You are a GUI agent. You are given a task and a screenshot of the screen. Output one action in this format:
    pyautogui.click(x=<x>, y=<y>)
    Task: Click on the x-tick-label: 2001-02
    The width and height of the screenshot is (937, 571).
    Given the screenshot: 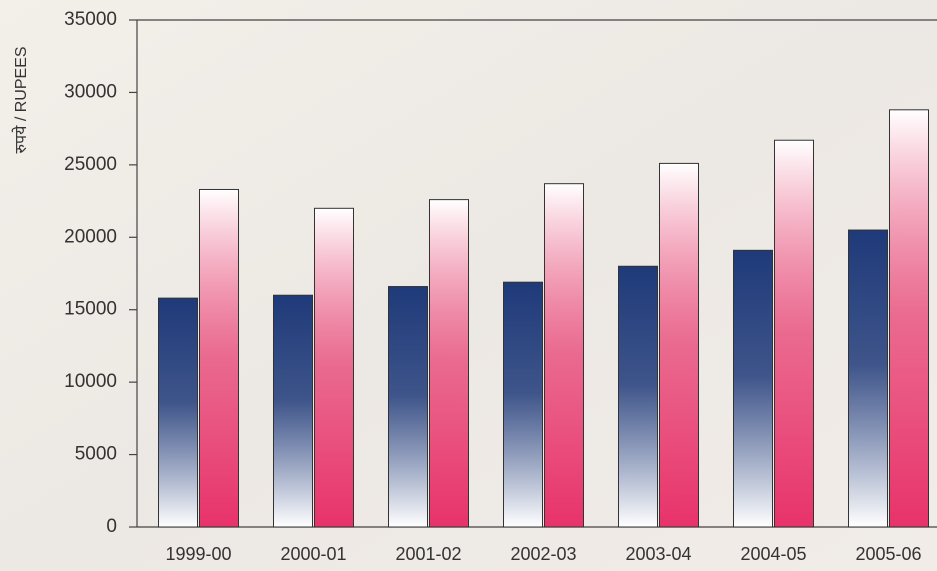 What is the action you would take?
    pyautogui.click(x=428, y=554)
    